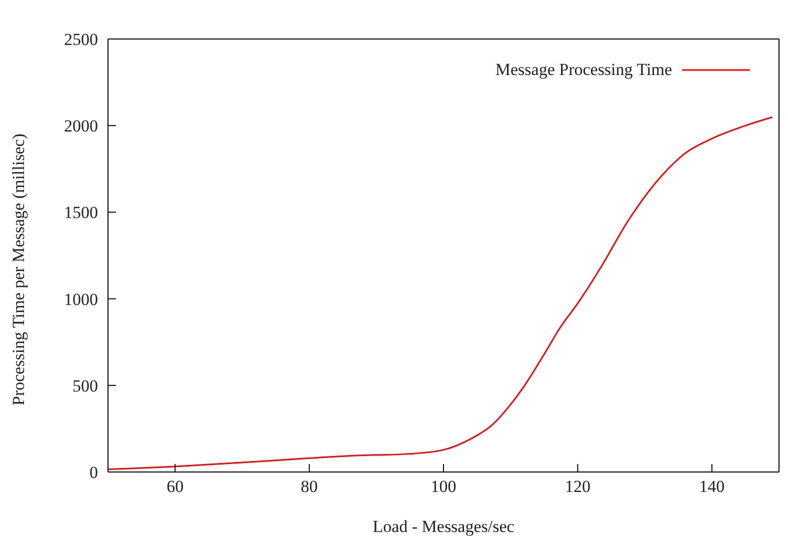  I want to click on y-tick-label: 500, so click(85, 386).